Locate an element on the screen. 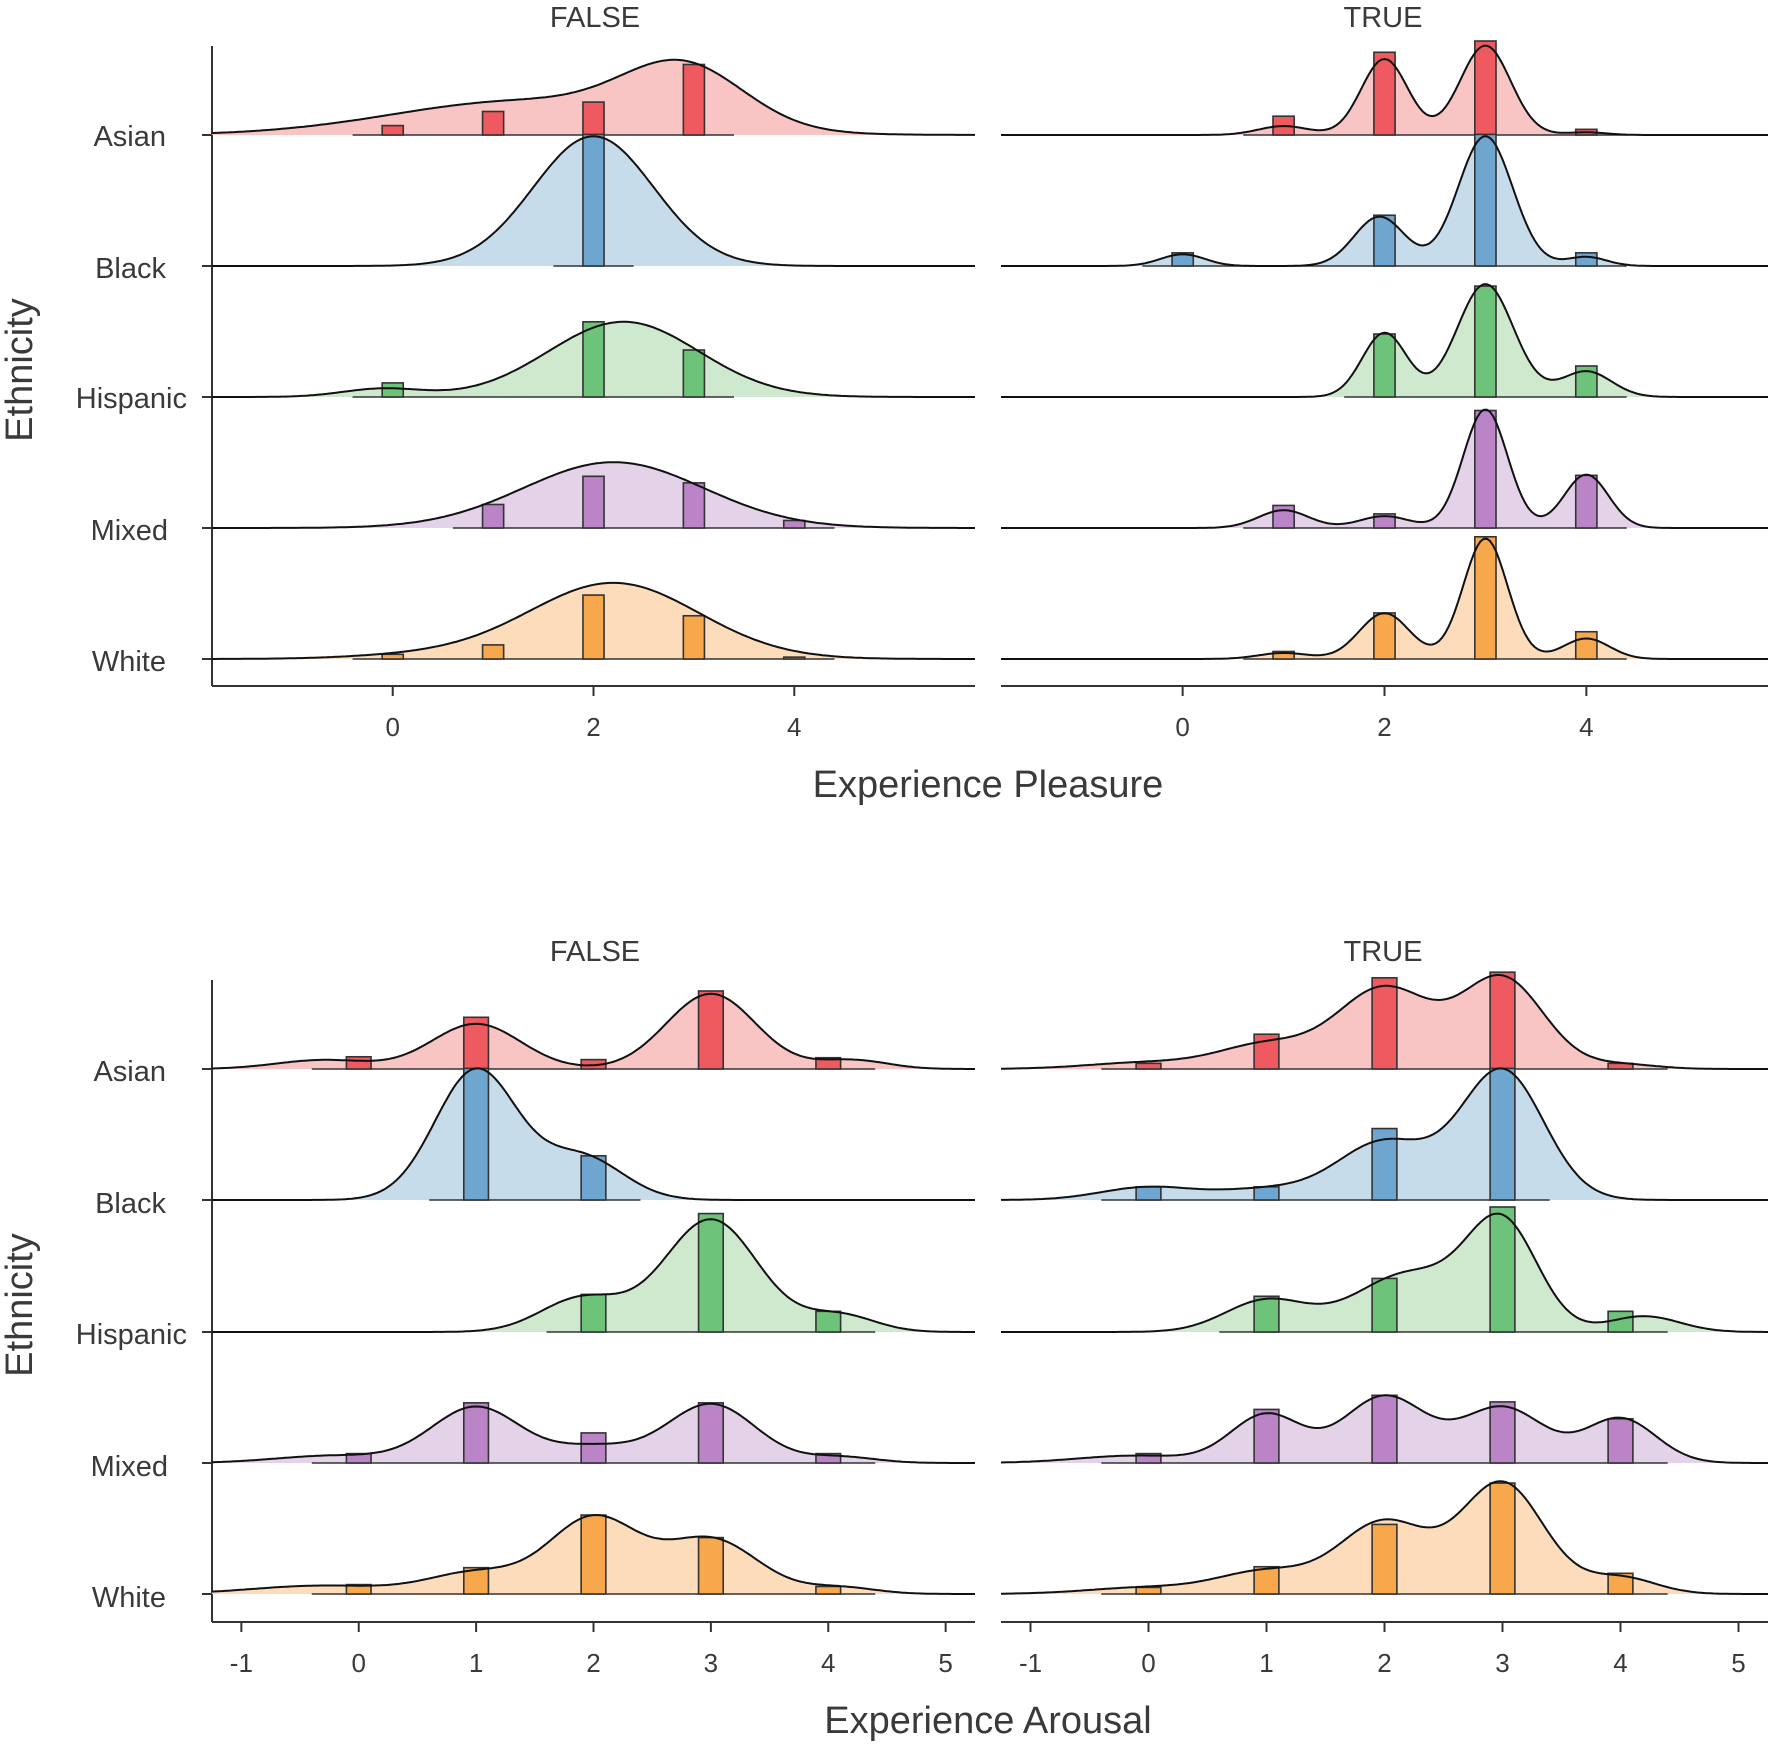  y-tick-labels: Asian Black Hispanic Mixed White is located at coordinates (131, 1335).